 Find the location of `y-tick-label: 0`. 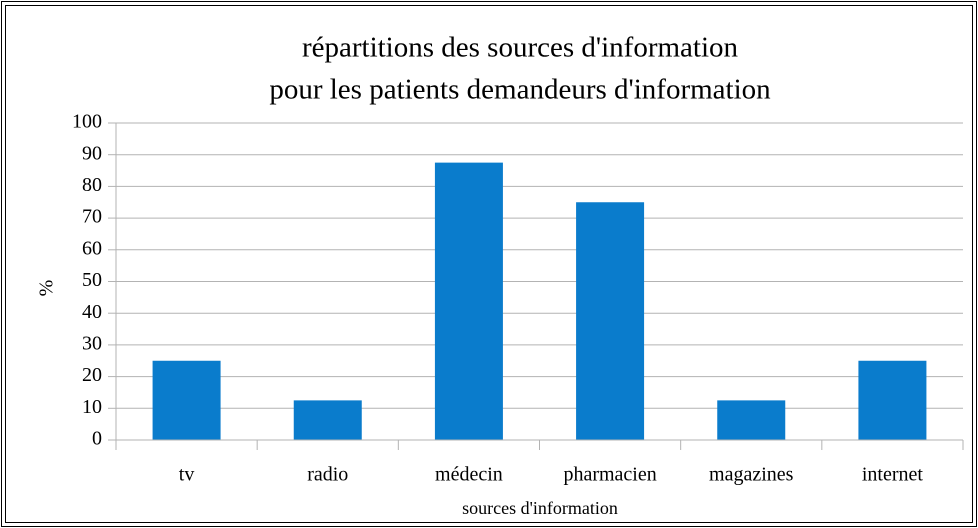

y-tick-label: 0 is located at coordinates (97, 439).